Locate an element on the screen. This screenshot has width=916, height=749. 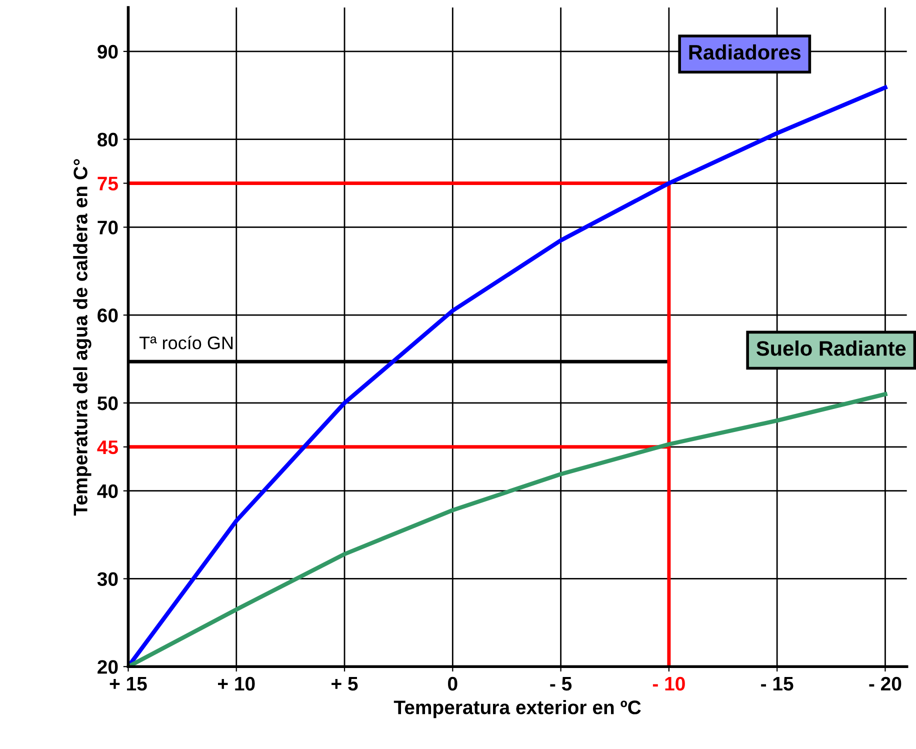
text: Radiadores is located at coordinates (745, 52).